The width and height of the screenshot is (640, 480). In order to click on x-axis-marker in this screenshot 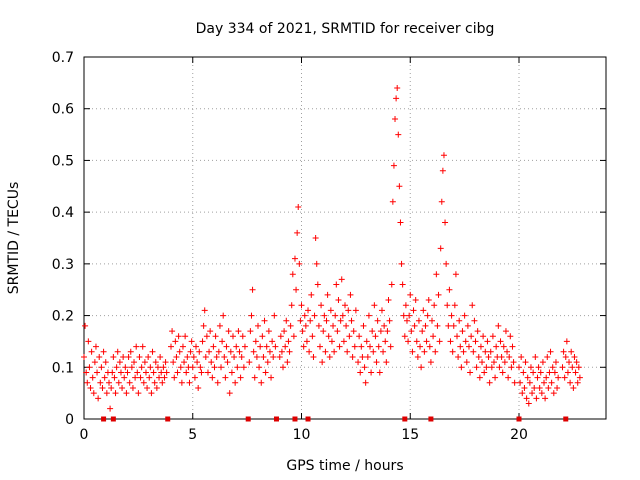, I will do `click(519, 419)`.